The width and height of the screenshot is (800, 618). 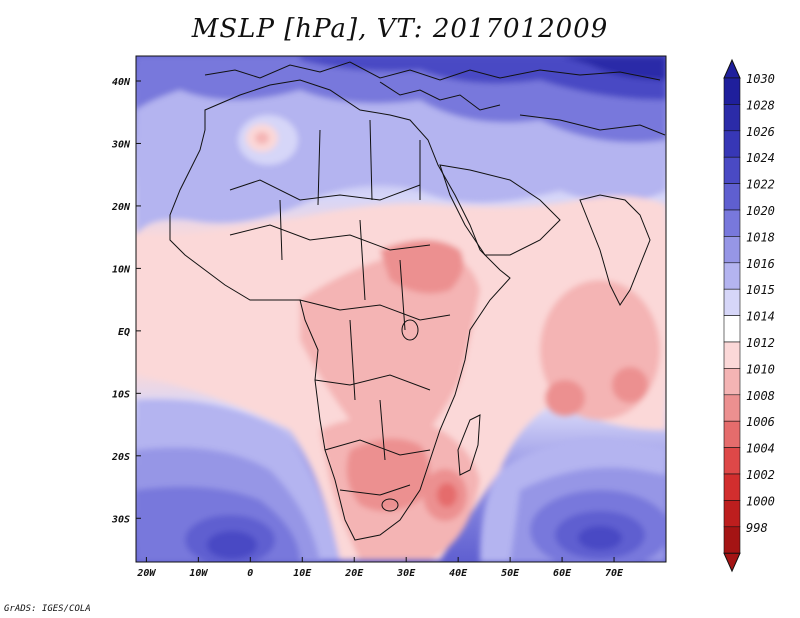 What do you see at coordinates (760, 158) in the screenshot?
I see `colorbar-label: 1024` at bounding box center [760, 158].